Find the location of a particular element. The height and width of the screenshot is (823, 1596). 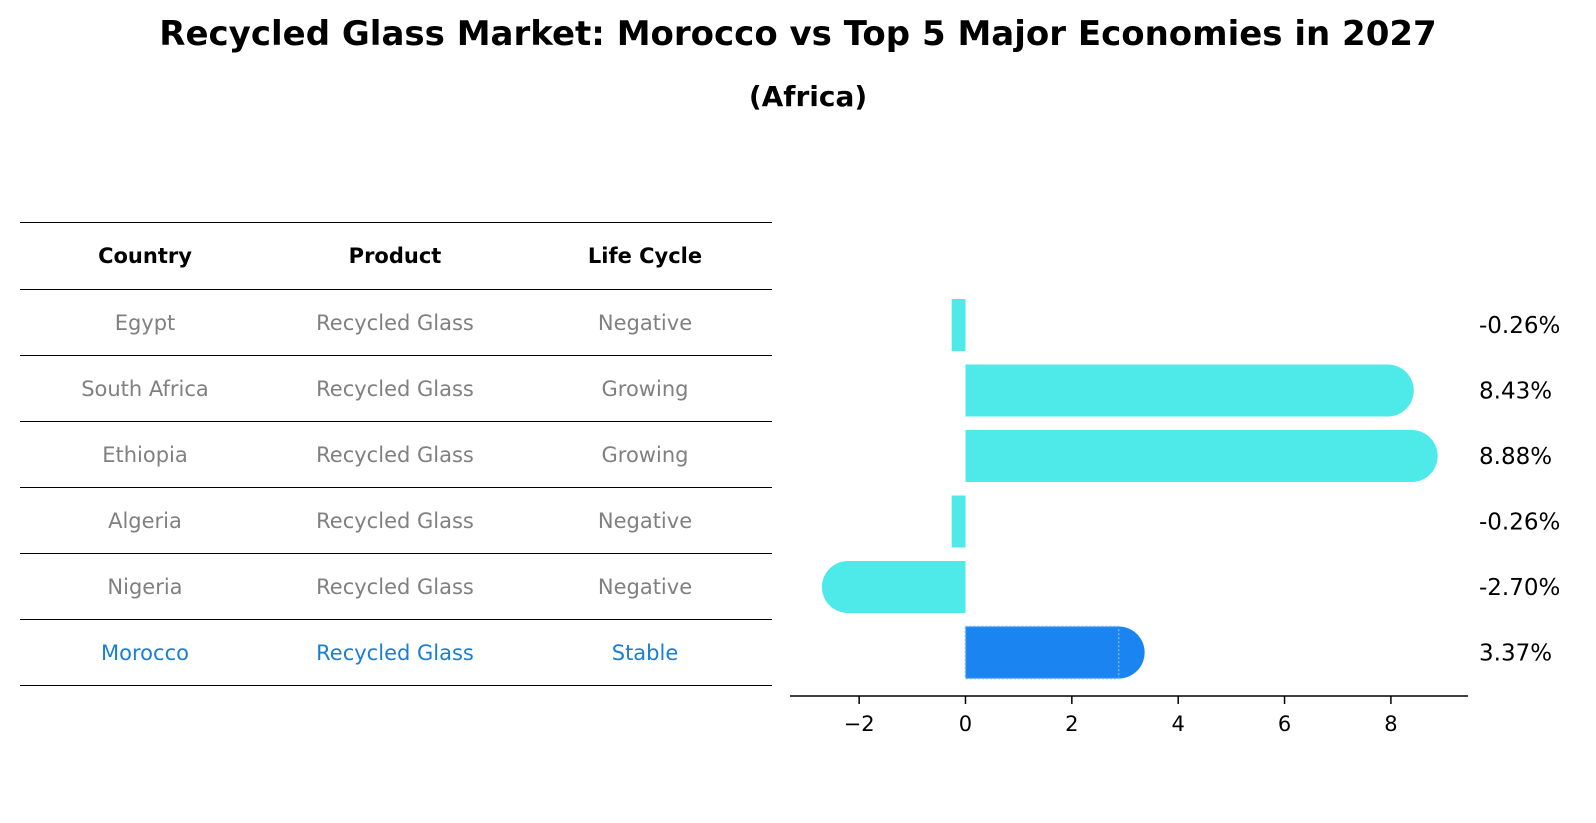

country-cell: Morocco is located at coordinates (145, 652).